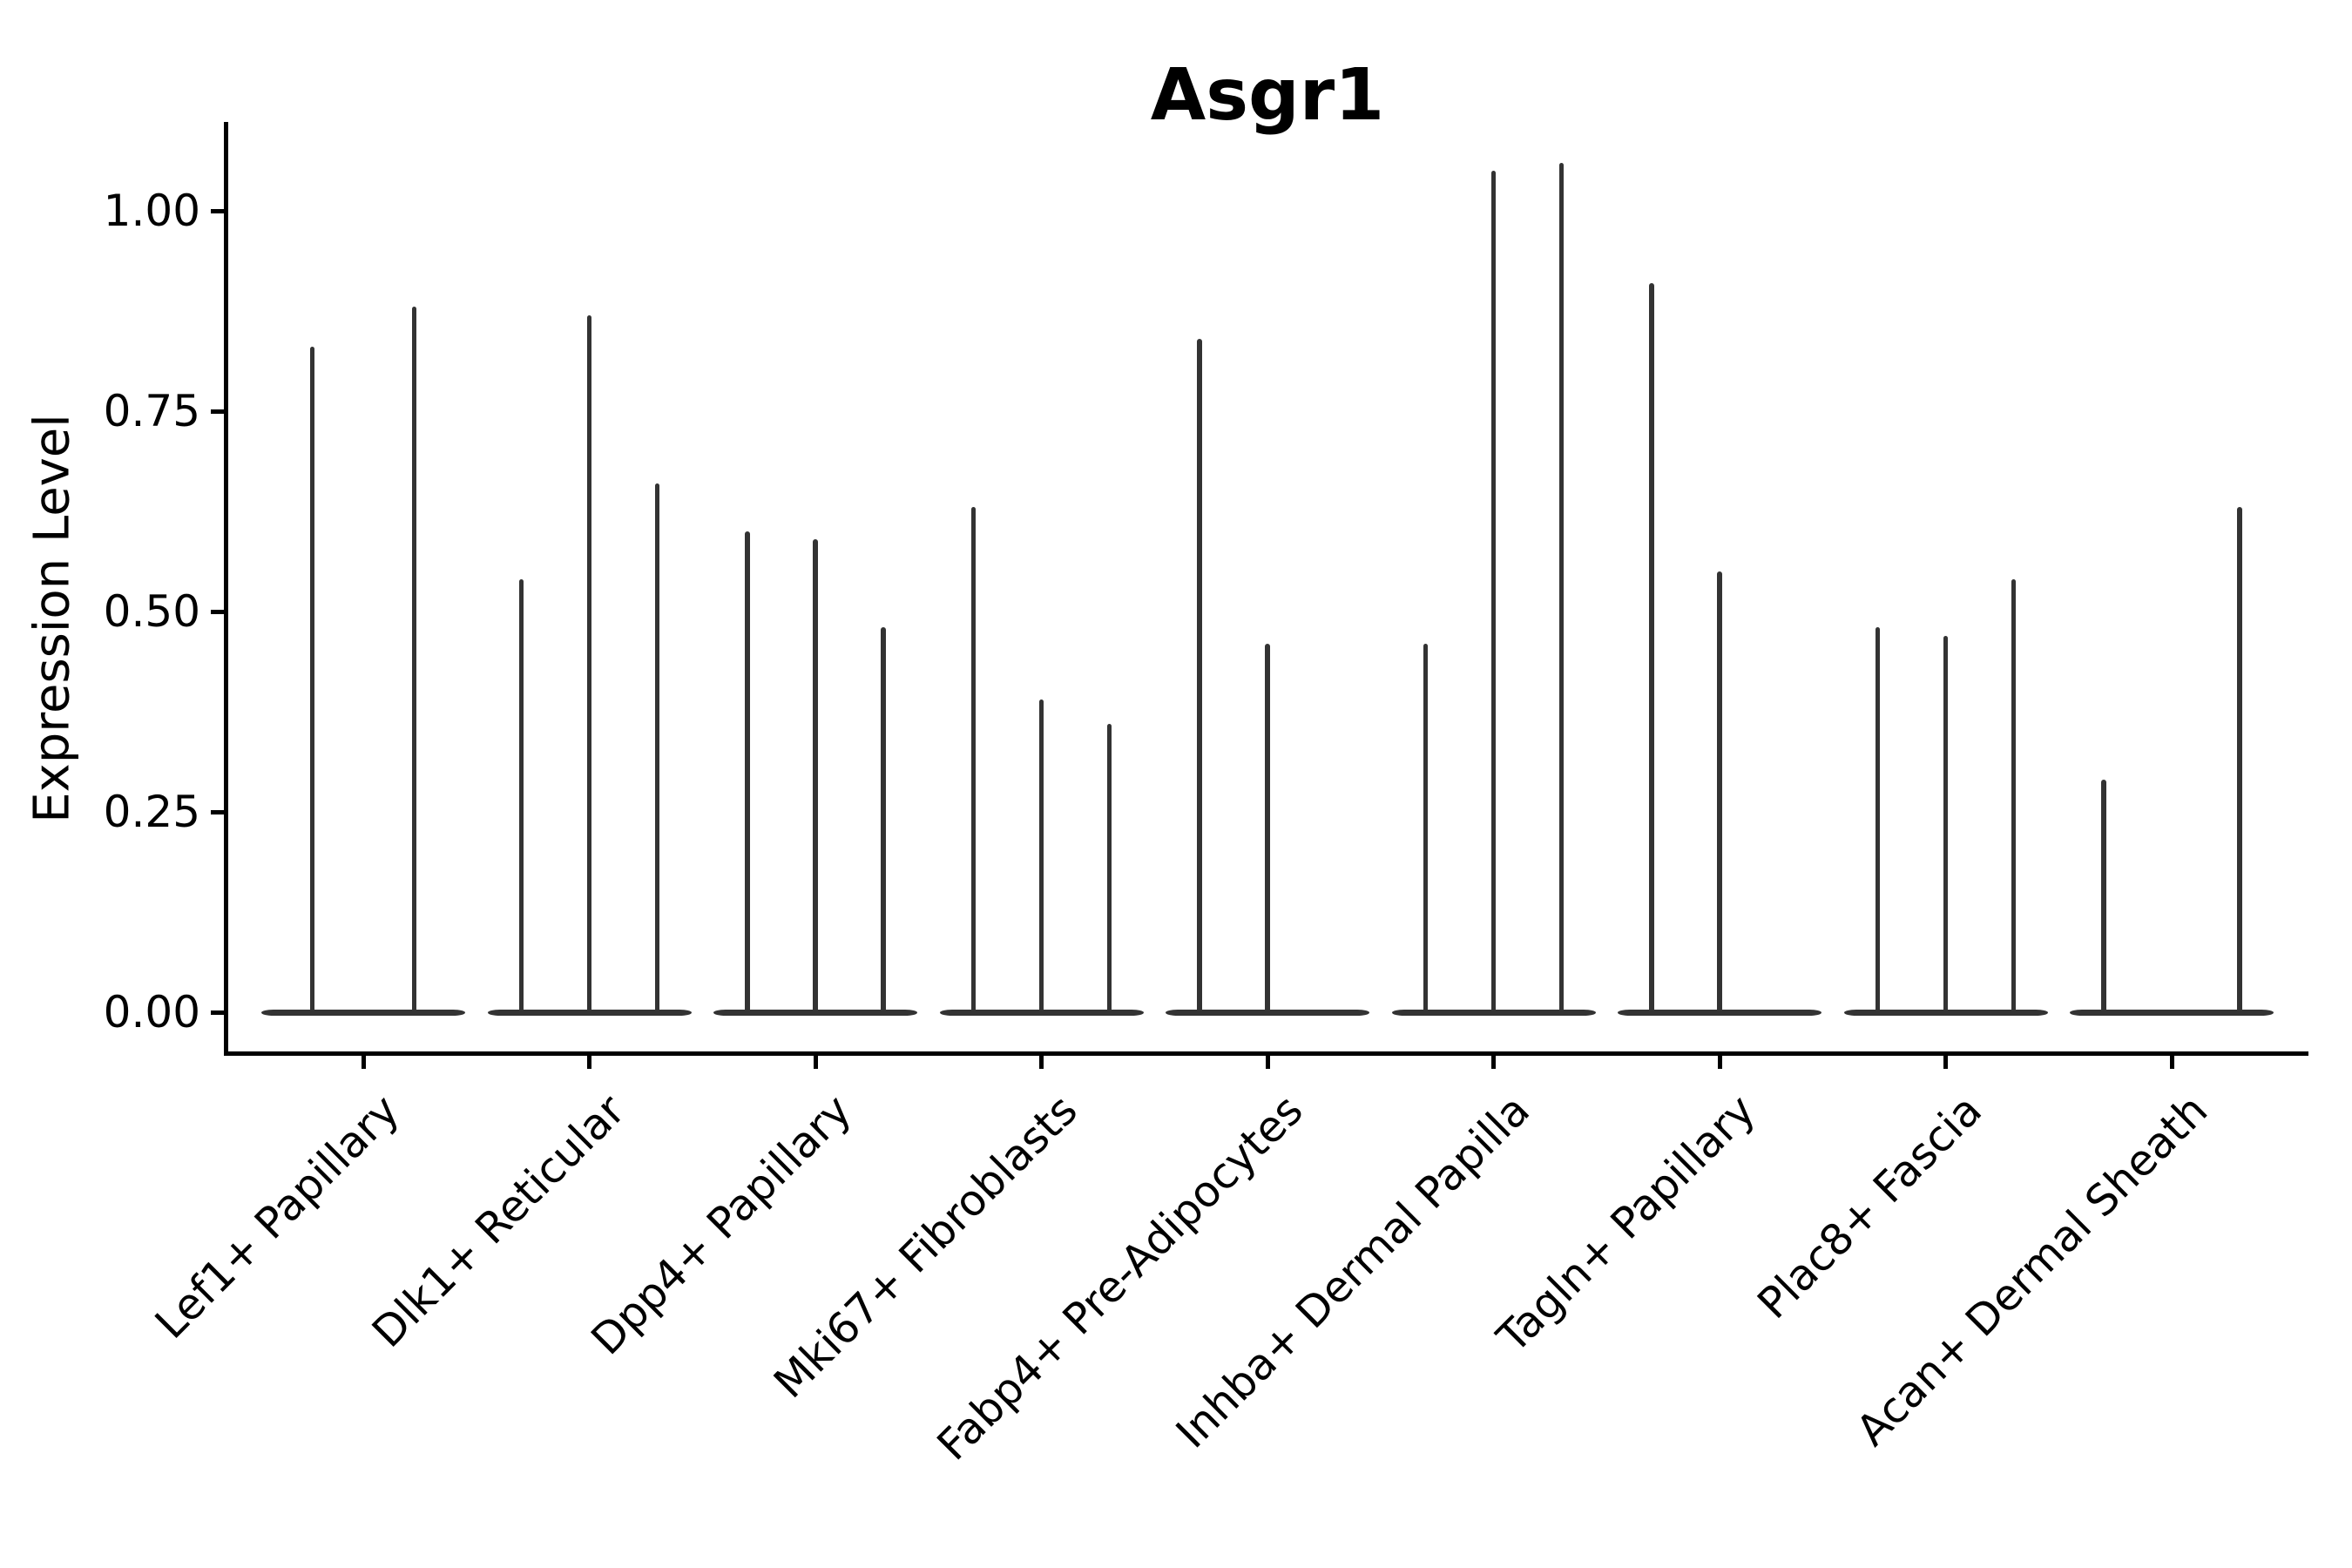  What do you see at coordinates (151, 211) in the screenshot?
I see `y-tick-label: 1.00` at bounding box center [151, 211].